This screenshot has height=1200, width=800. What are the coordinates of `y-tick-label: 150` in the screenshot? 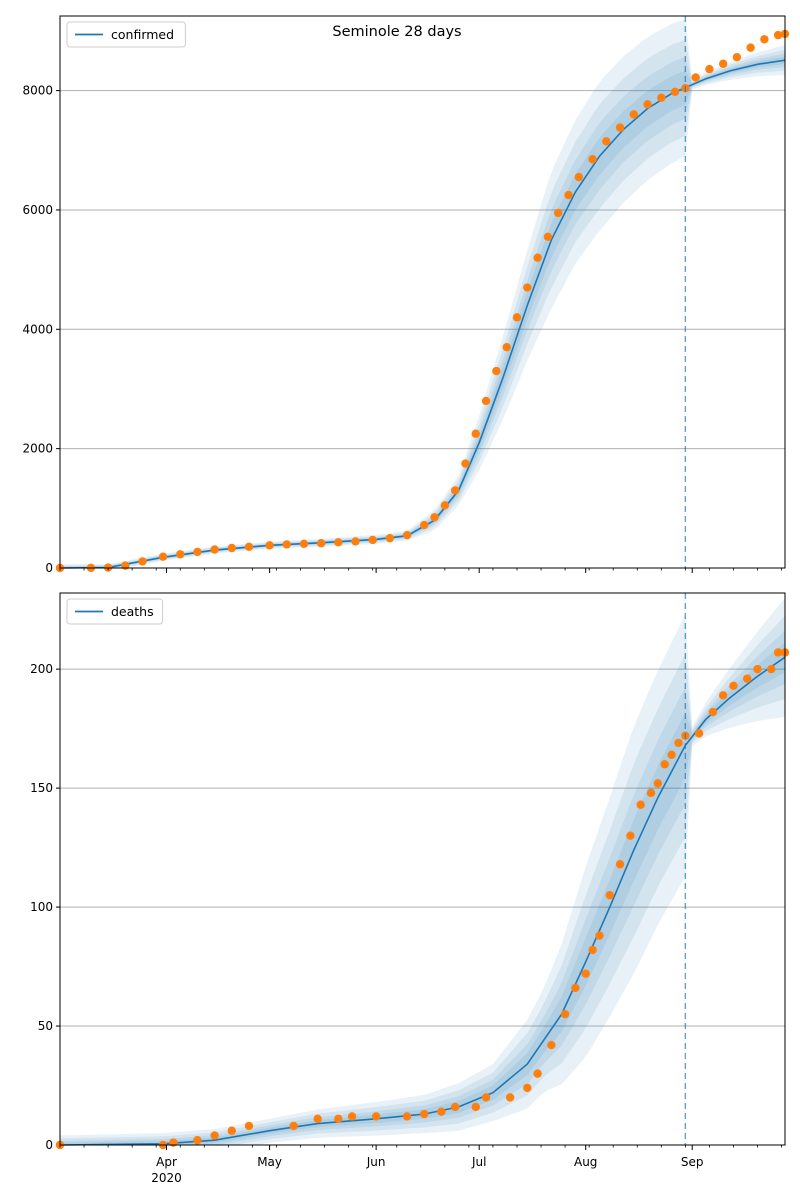 It's located at (41, 788).